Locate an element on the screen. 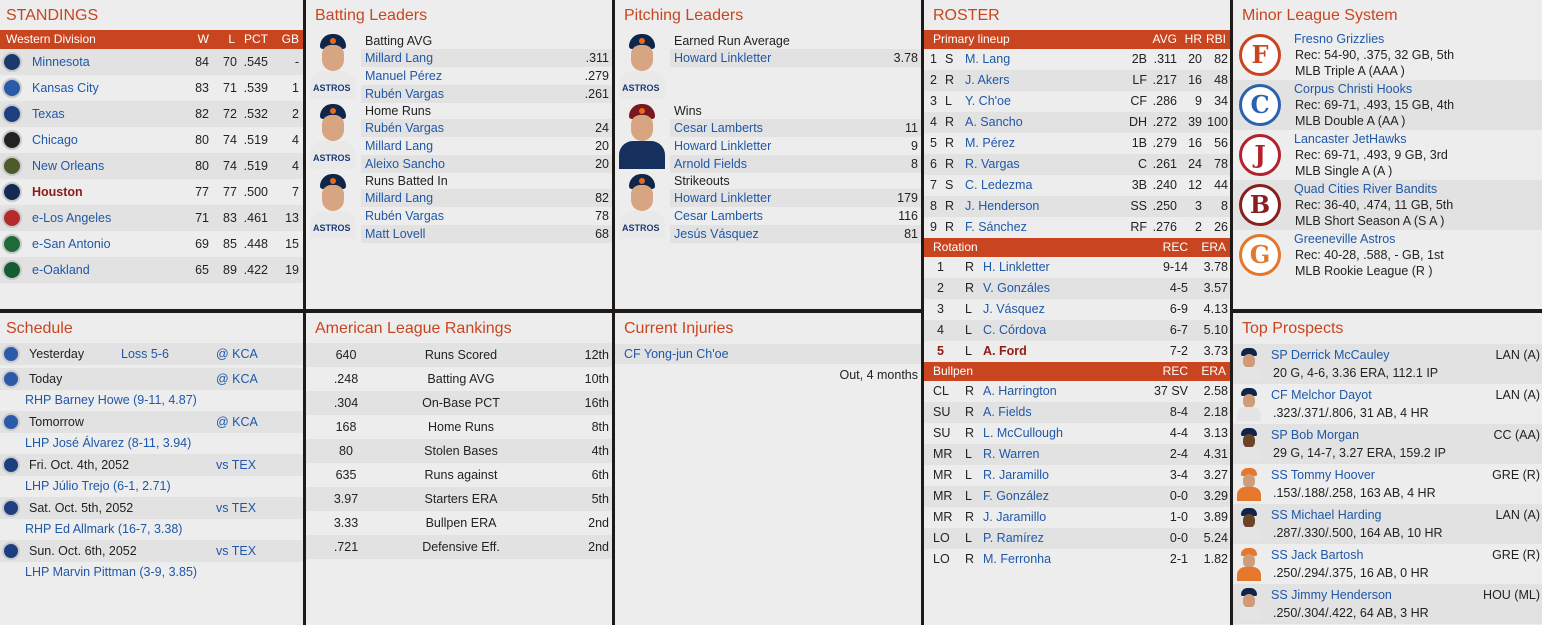 This screenshot has height=625, width=1542. pitcher-name-link: R. Warren is located at coordinates (1011, 454).